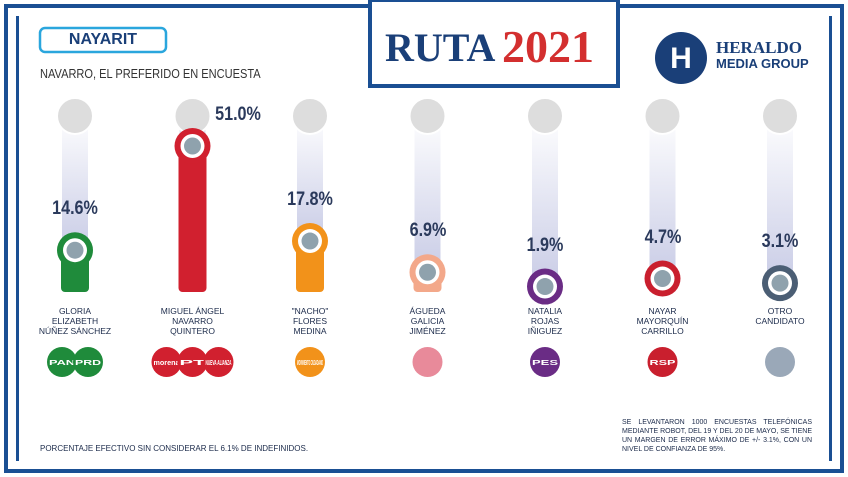 The image size is (848, 477). Describe the element at coordinates (759, 47) in the screenshot. I see `brand: HERALDO` at that location.